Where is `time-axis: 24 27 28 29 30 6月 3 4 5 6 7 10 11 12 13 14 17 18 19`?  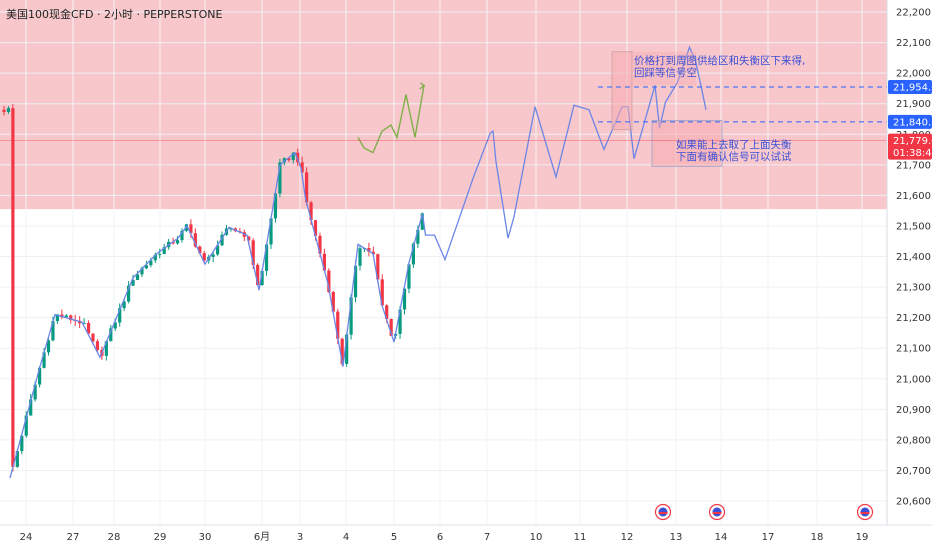 time-axis: 24 27 28 29 30 6月 3 4 5 6 7 10 11 12 13 14 17 18 19 is located at coordinates (466, 523).